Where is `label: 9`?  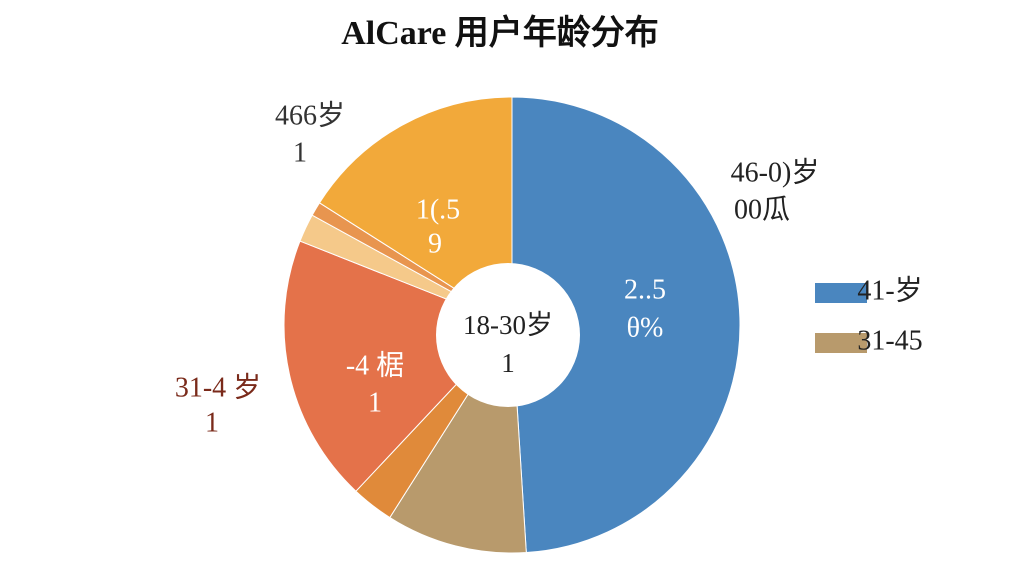
label: 9 is located at coordinates (435, 243).